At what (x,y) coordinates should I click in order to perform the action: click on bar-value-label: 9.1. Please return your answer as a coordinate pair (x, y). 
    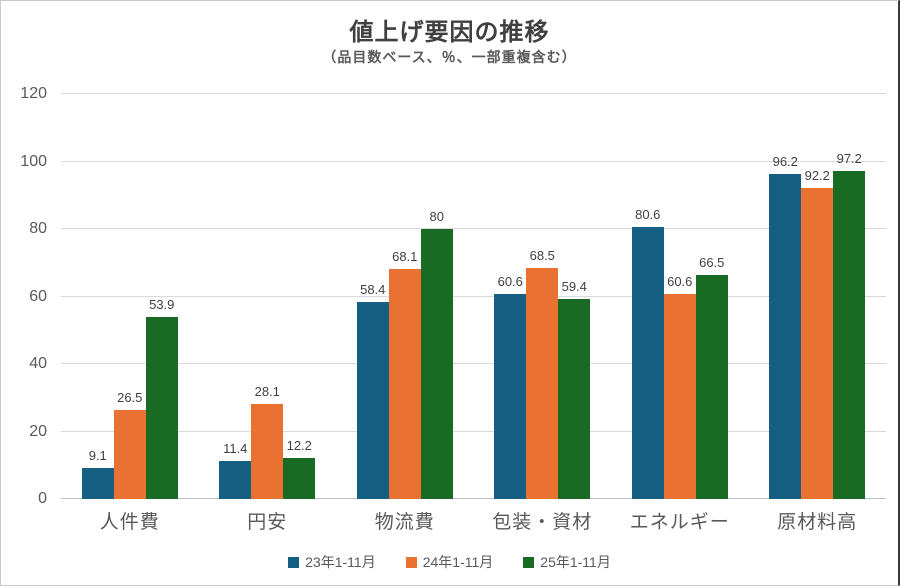
    Looking at the image, I should click on (97, 456).